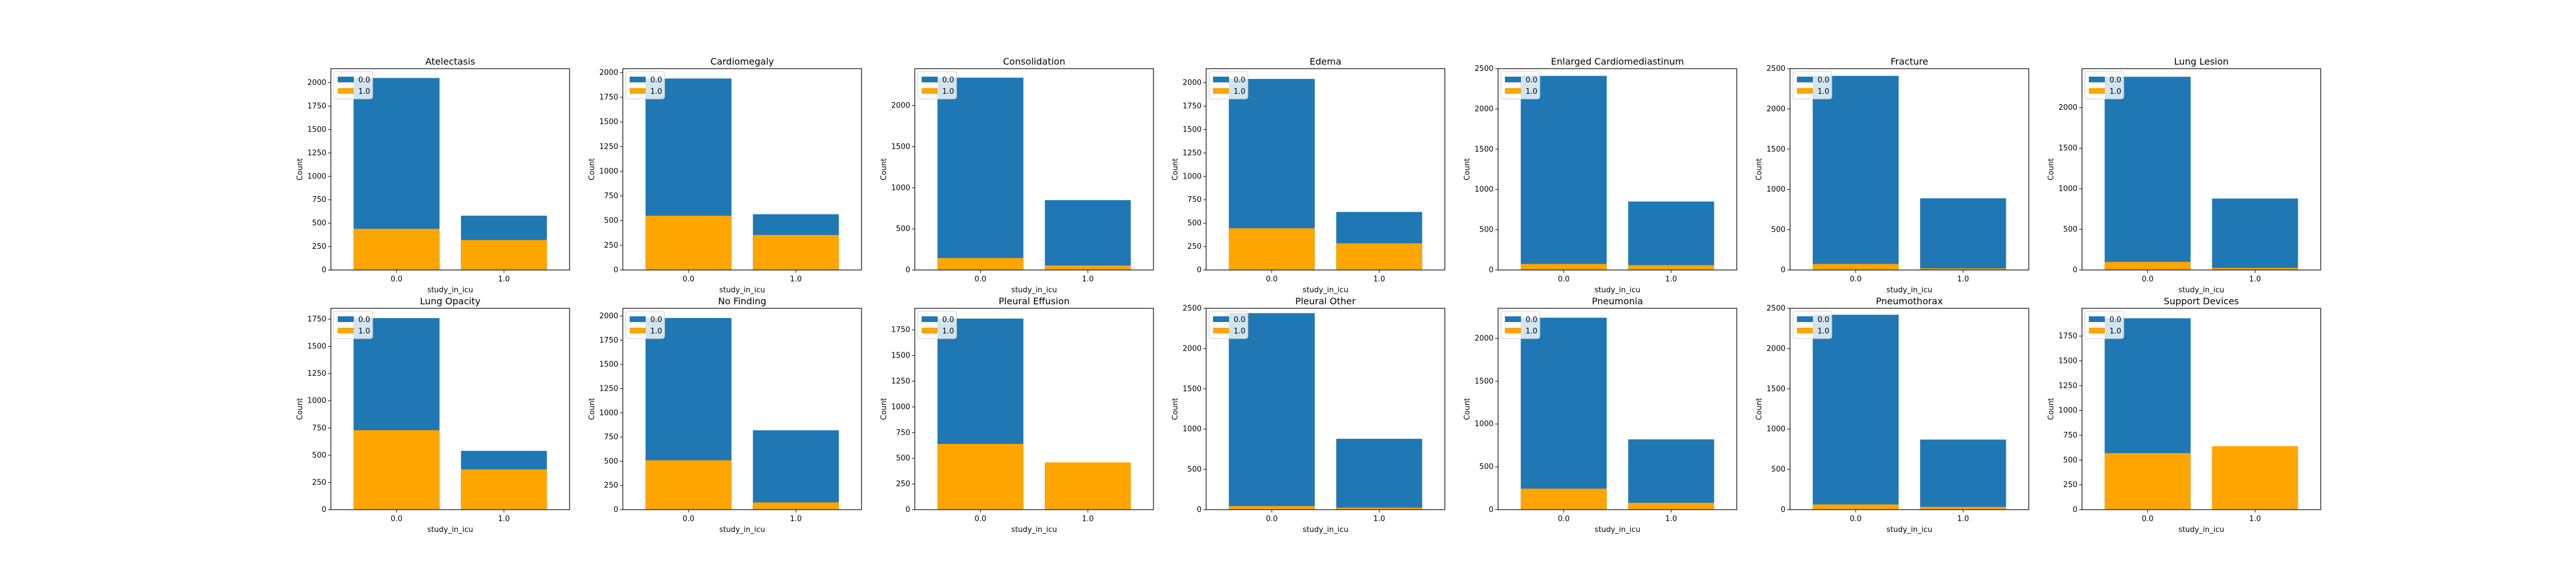 The height and width of the screenshot is (572, 2576). I want to click on bar-0.0-0.0, so click(1855, 412).